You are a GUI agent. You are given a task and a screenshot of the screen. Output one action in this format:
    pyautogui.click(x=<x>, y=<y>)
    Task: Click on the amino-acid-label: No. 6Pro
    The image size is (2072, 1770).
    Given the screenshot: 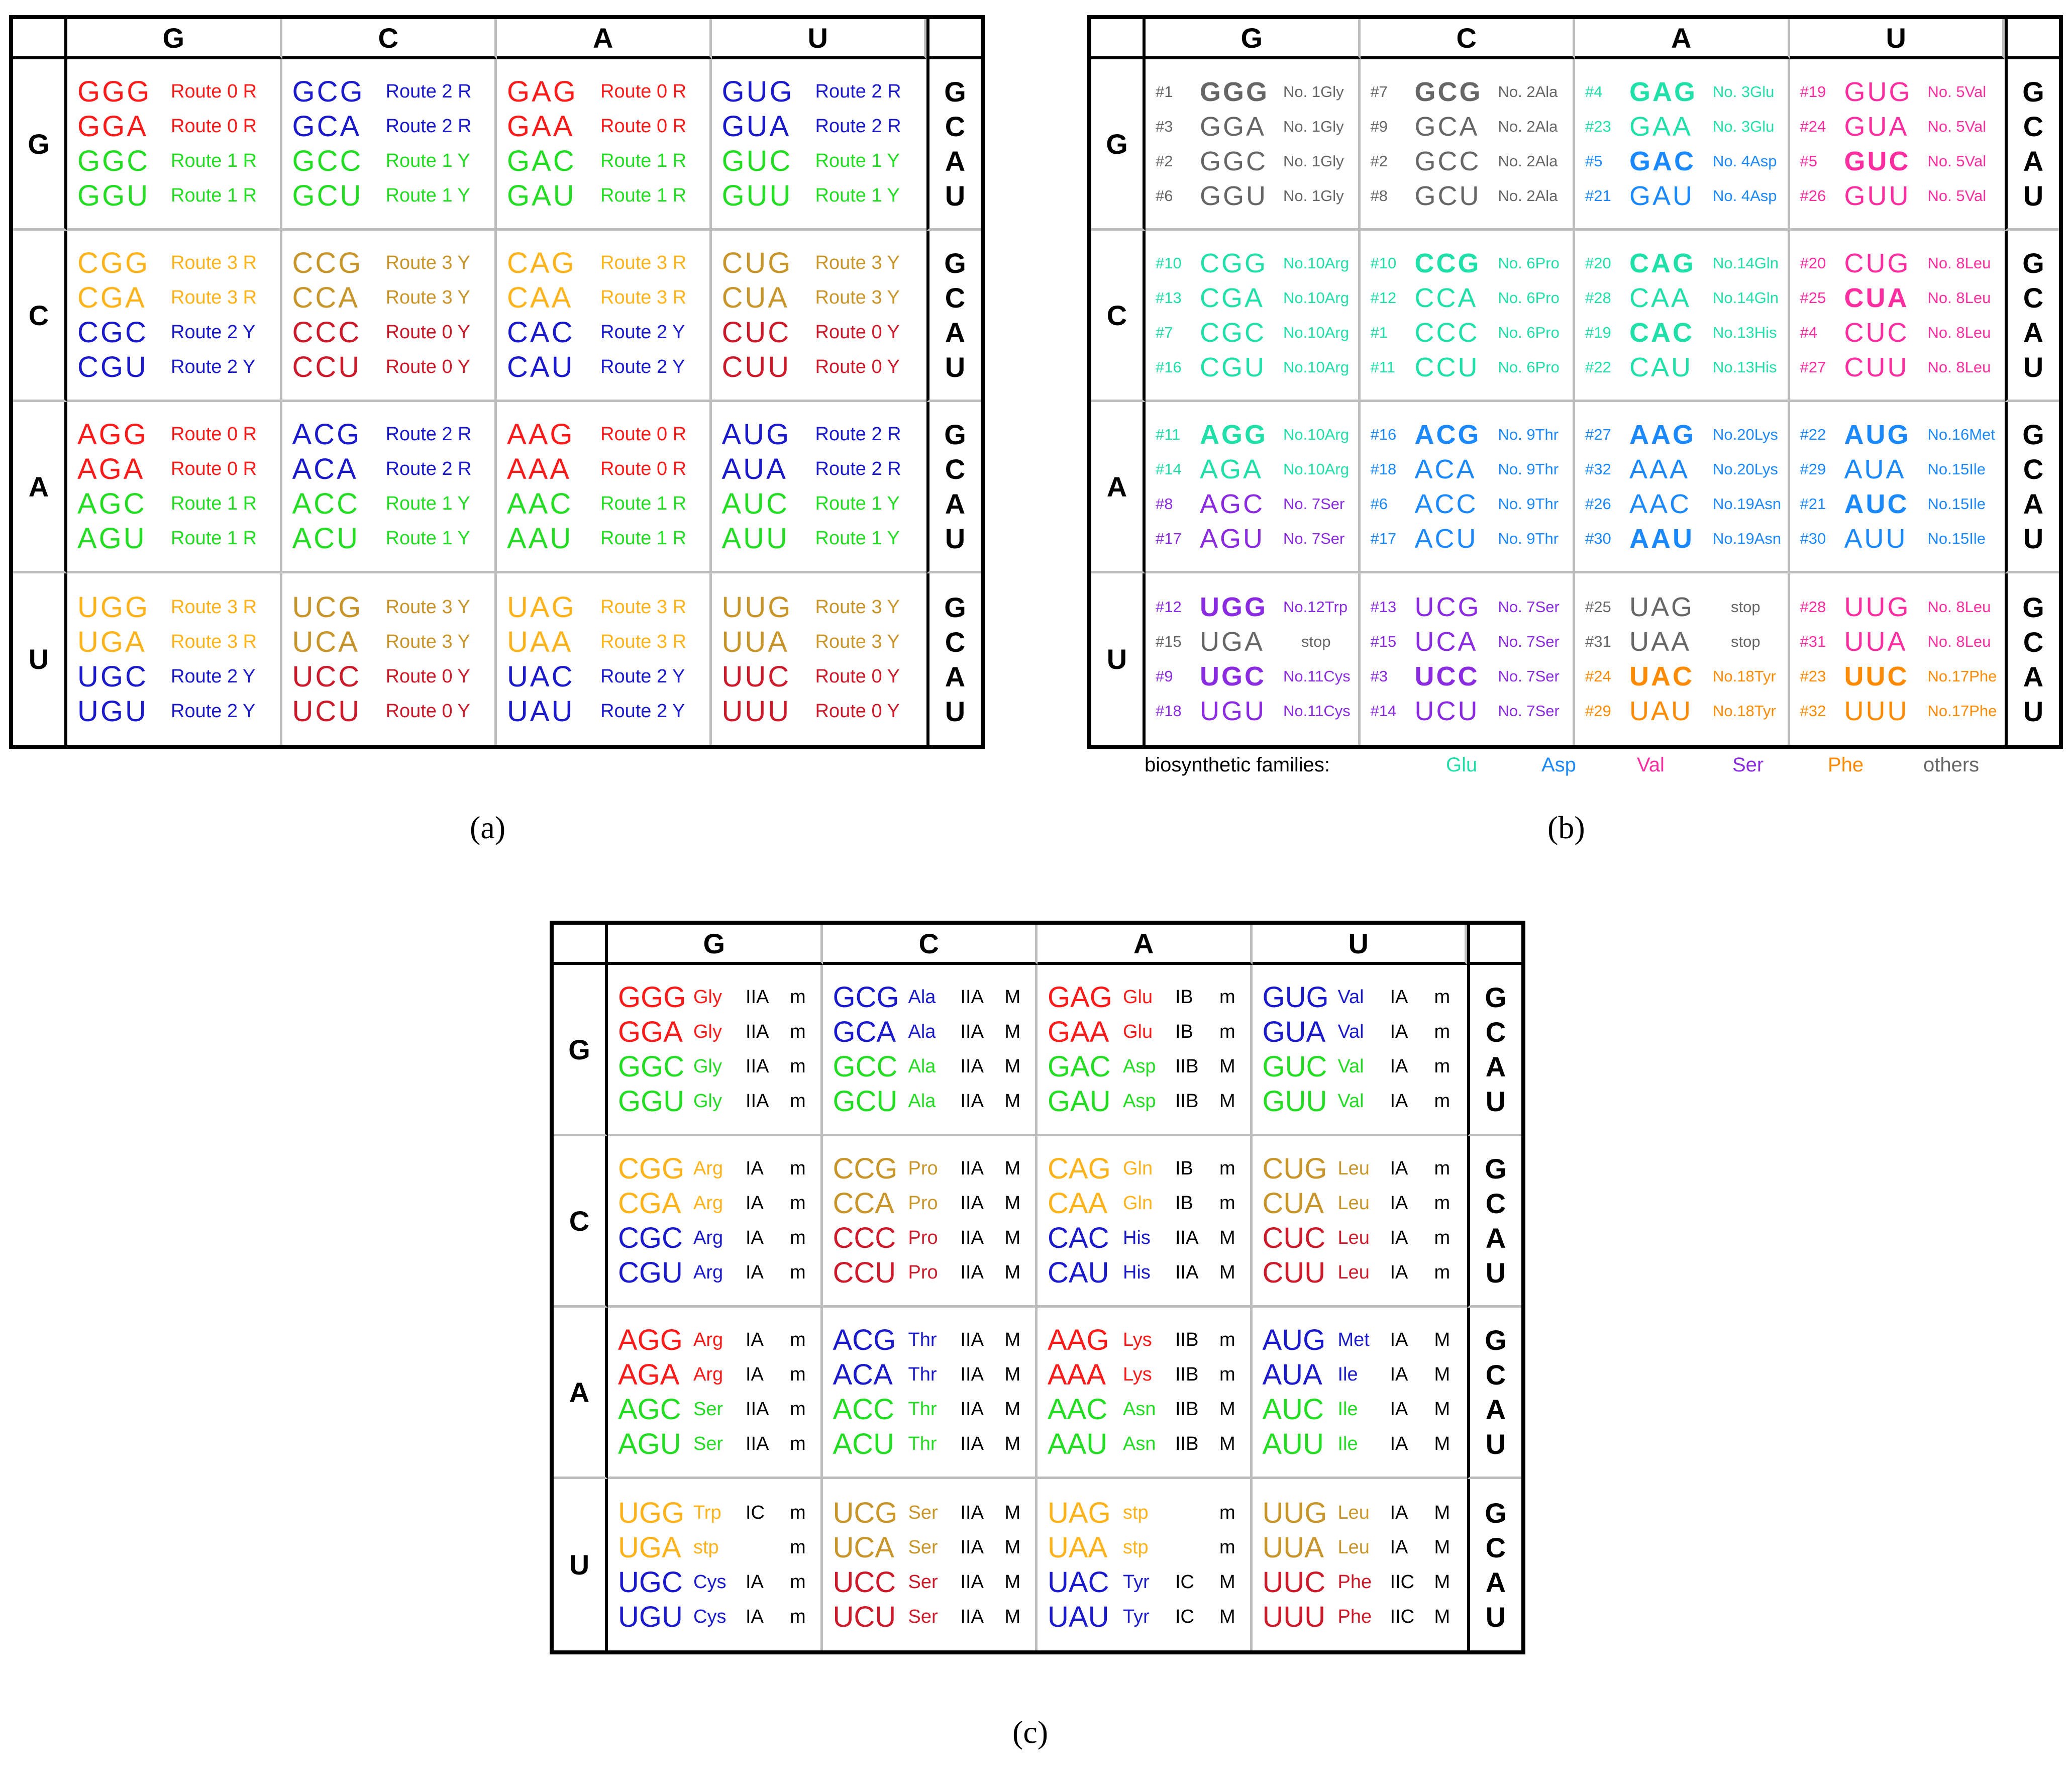 What is the action you would take?
    pyautogui.click(x=1529, y=332)
    